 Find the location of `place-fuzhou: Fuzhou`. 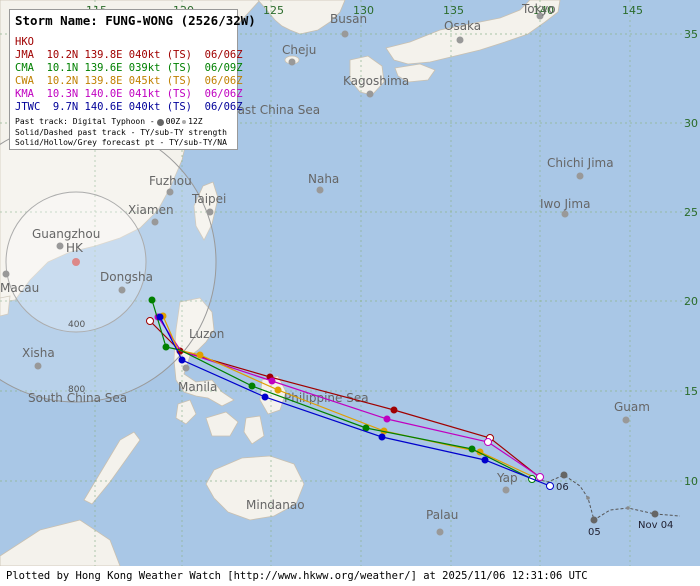

place-fuzhou: Fuzhou is located at coordinates (170, 181).